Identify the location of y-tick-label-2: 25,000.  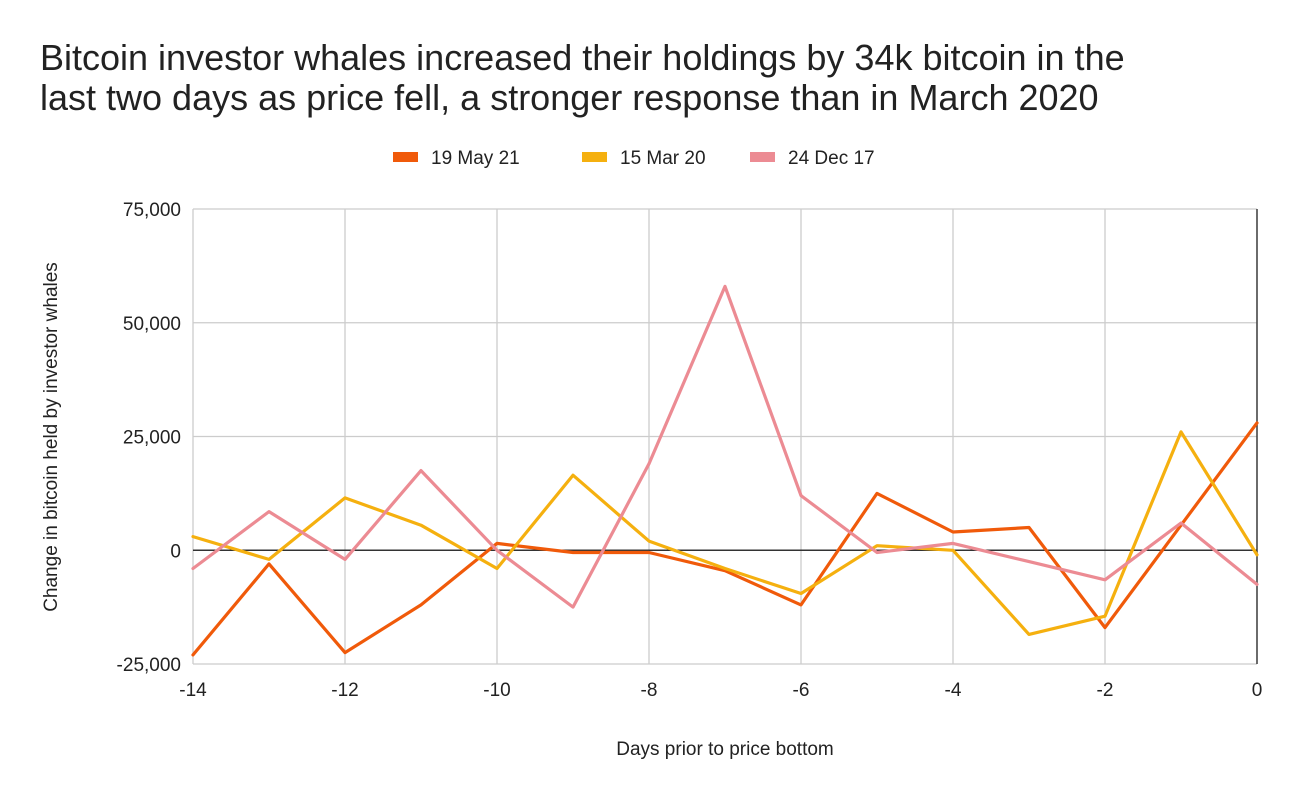
(152, 438).